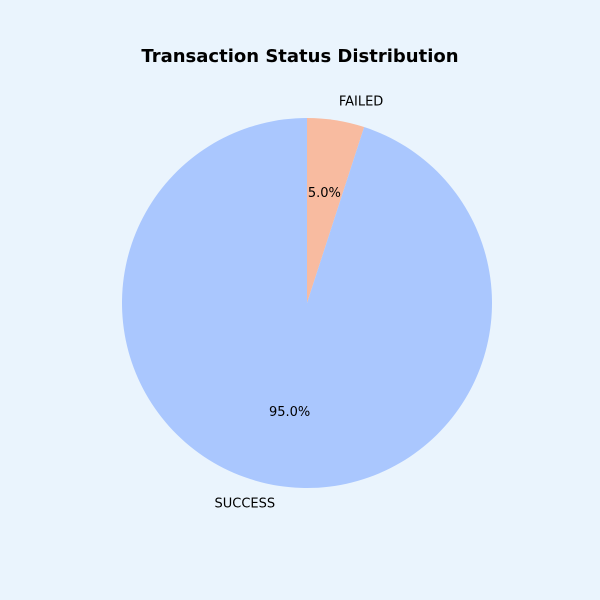 The height and width of the screenshot is (600, 600). What do you see at coordinates (245, 503) in the screenshot?
I see `slice-label-success: SUCCESS` at bounding box center [245, 503].